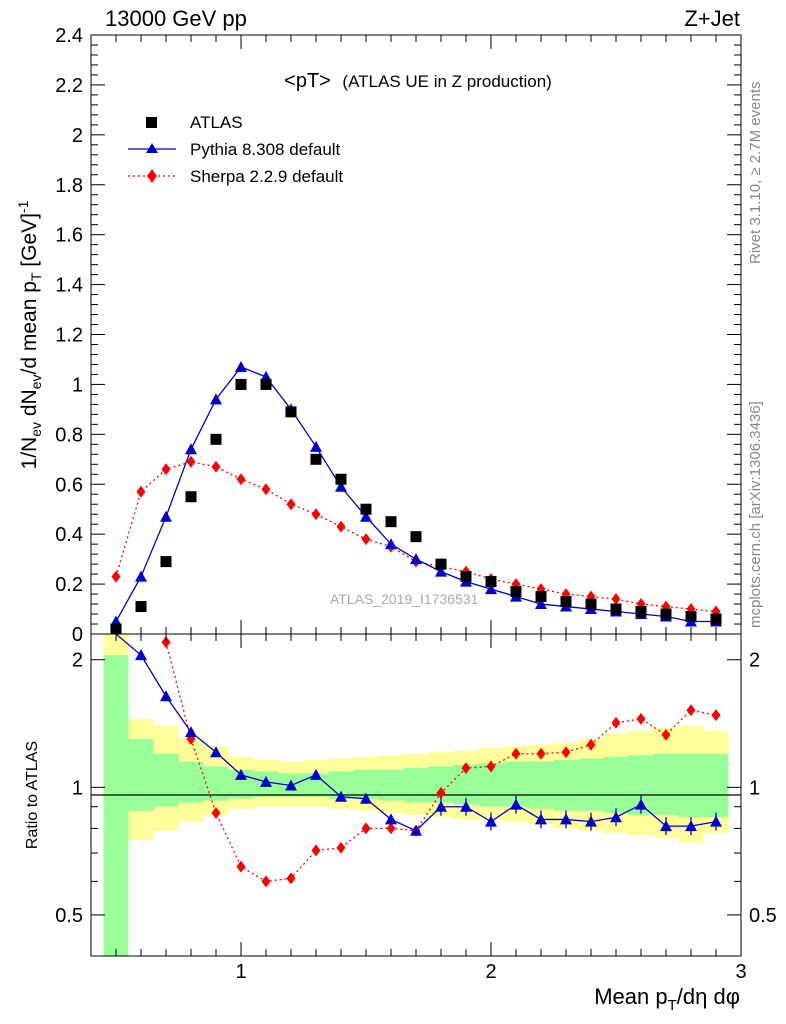 The height and width of the screenshot is (1024, 786). Describe the element at coordinates (77, 136) in the screenshot. I see `y-tick-label: 2` at that location.